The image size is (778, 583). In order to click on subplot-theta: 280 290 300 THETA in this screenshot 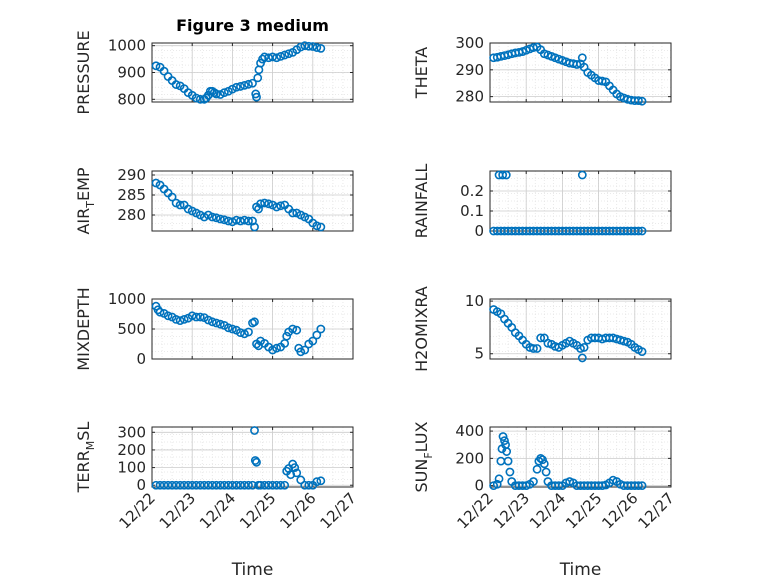, I will do `click(542, 70)`.